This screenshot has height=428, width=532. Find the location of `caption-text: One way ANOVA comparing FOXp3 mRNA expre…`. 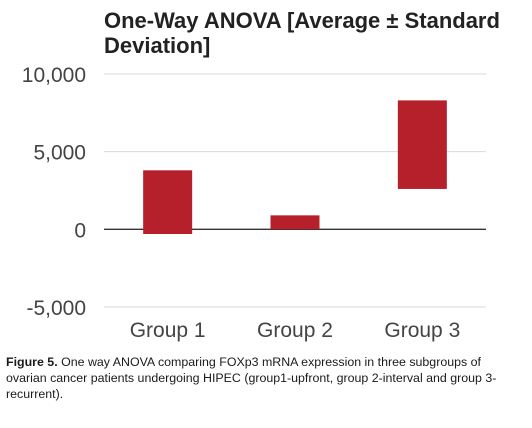

caption-text: One way ANOVA comparing FOXp3 mRNA expre… is located at coordinates (251, 378).